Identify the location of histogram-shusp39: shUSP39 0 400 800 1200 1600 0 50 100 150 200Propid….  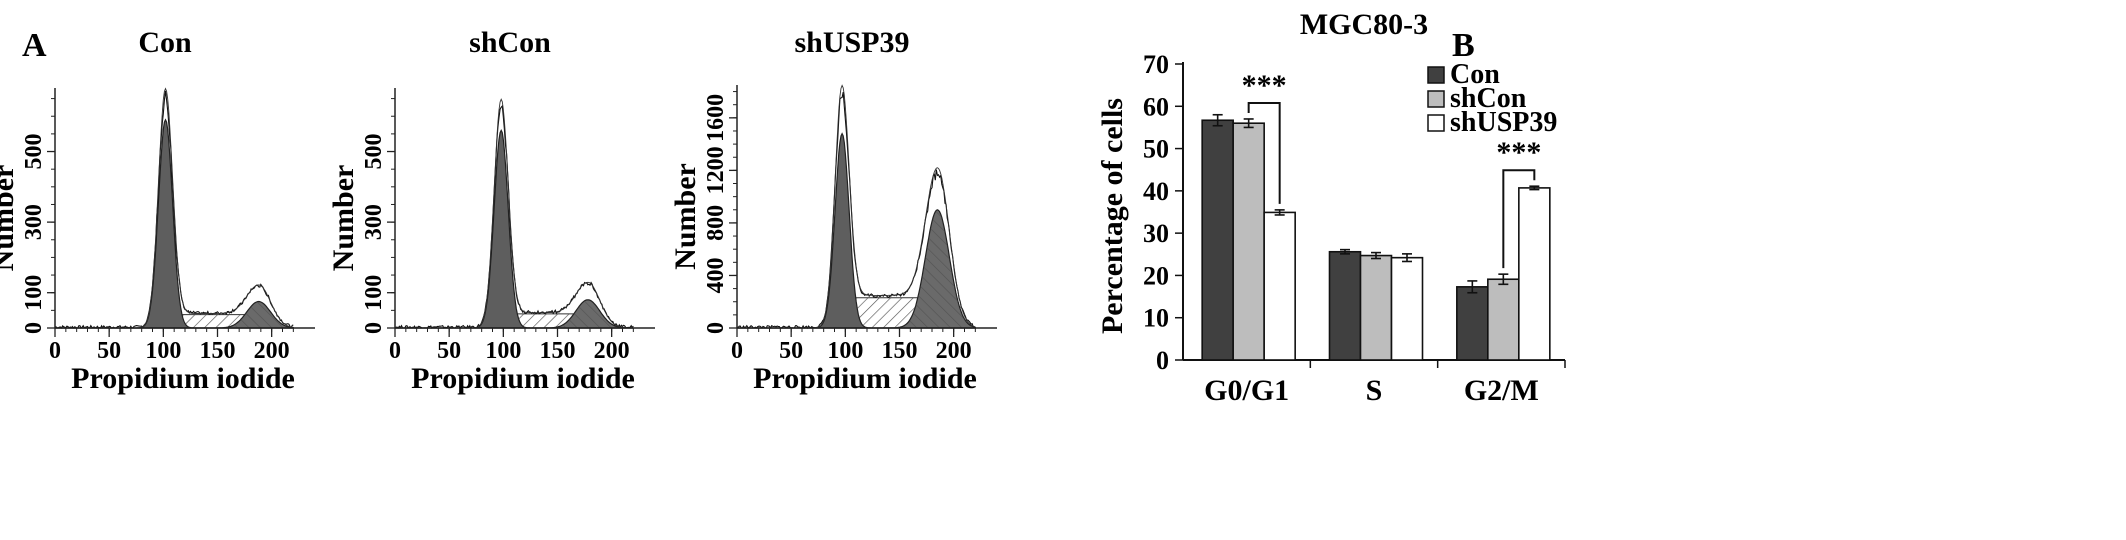
(833, 210).